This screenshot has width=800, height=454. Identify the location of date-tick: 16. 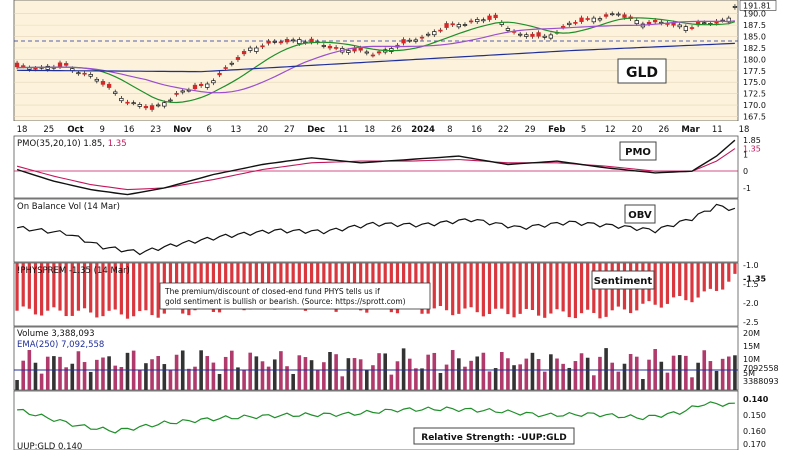
(476, 130).